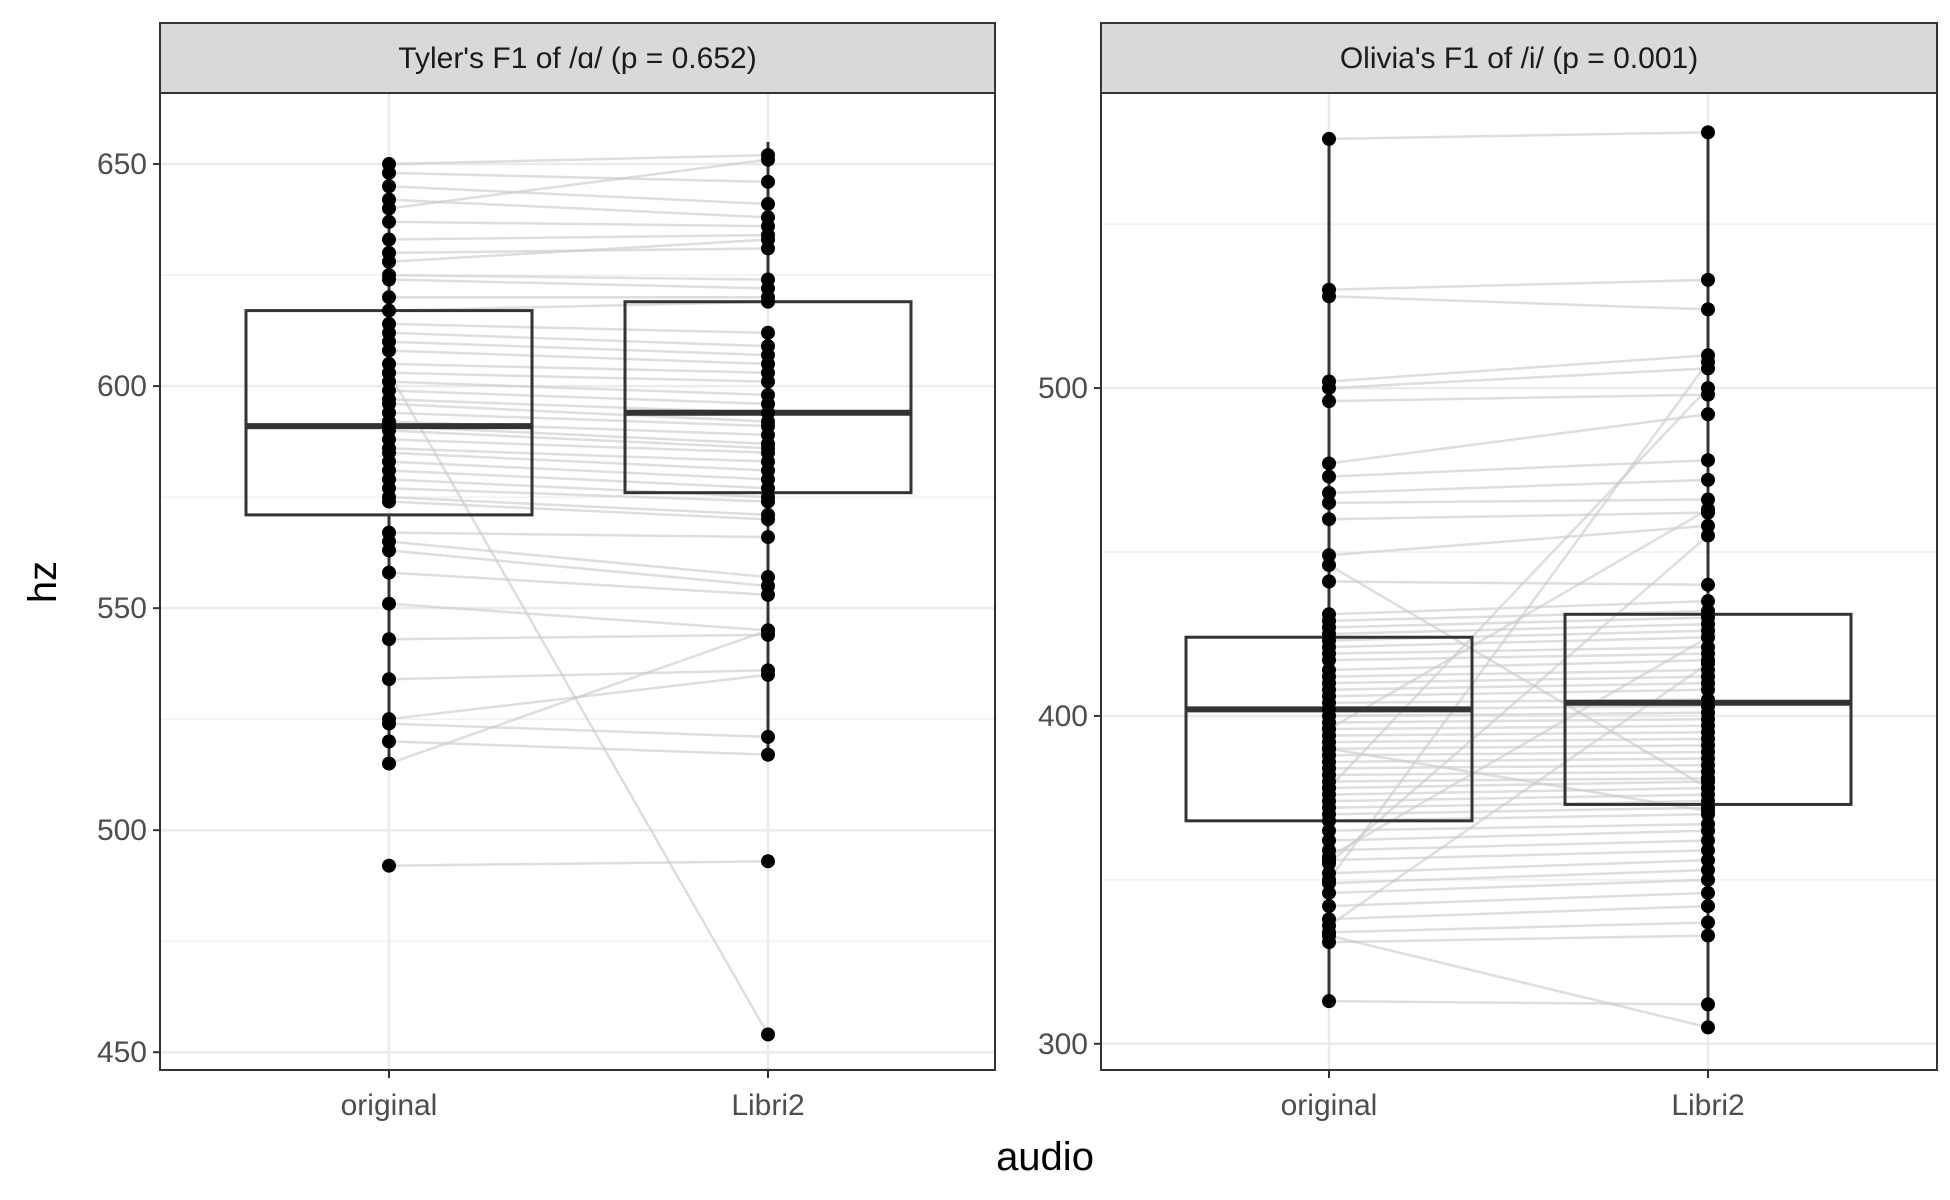 The image size is (1950, 1200). Describe the element at coordinates (122, 830) in the screenshot. I see `y-tick-label: 500` at that location.